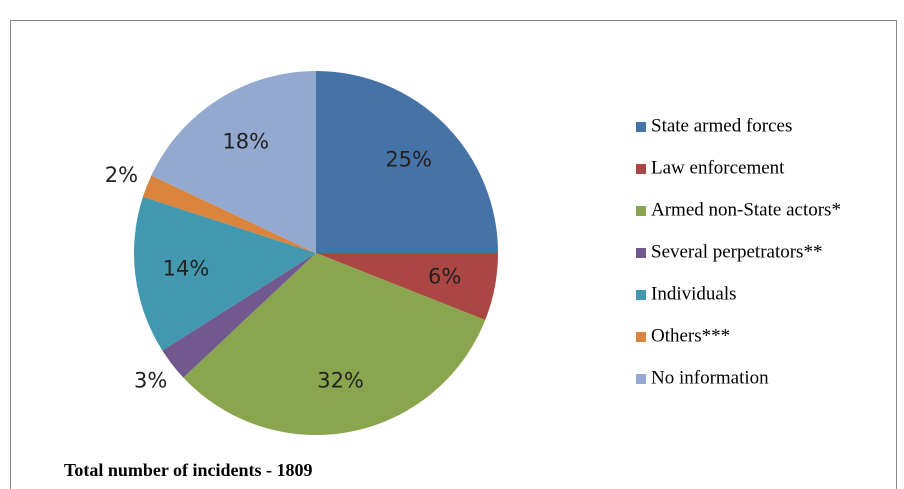  What do you see at coordinates (690, 335) in the screenshot?
I see `legend-label: Others***` at bounding box center [690, 335].